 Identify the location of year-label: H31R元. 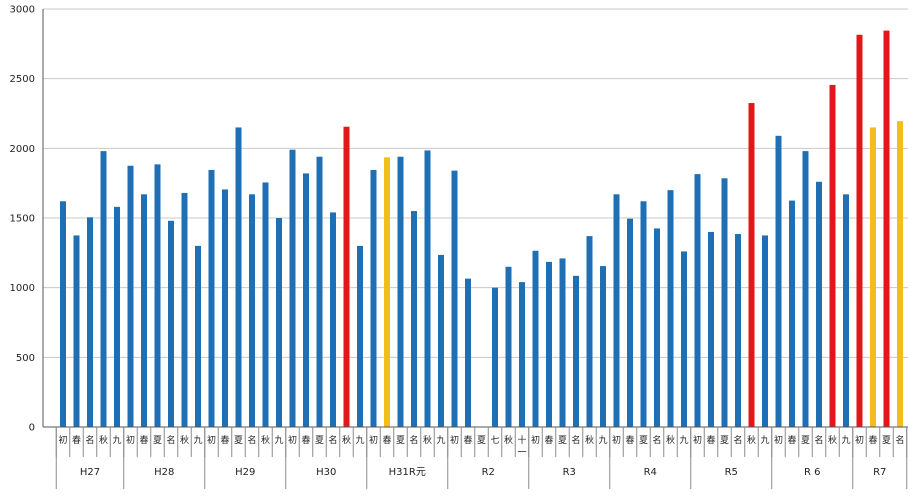
(407, 472).